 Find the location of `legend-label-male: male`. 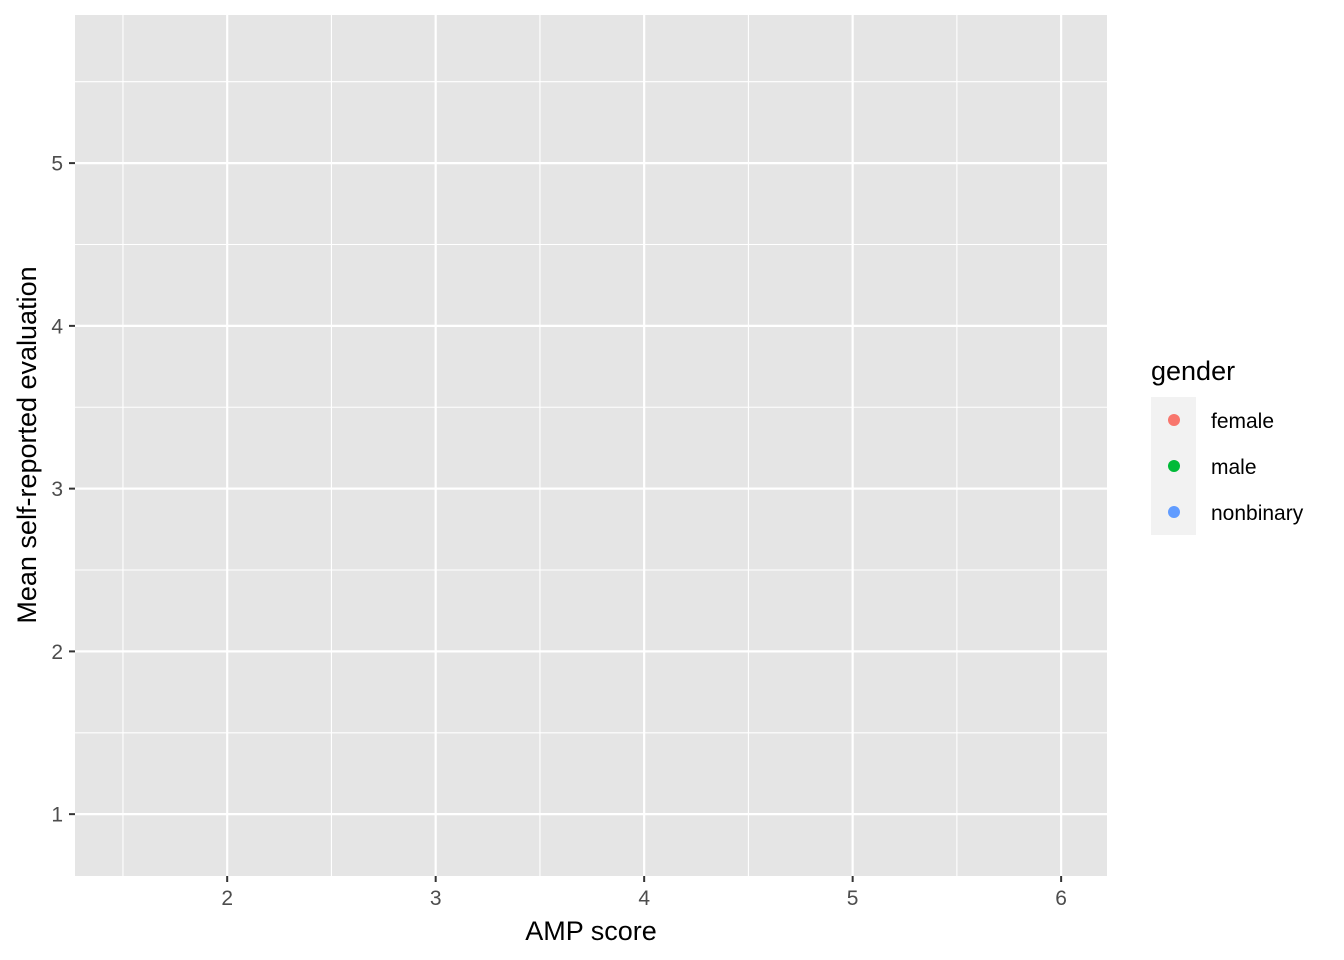

legend-label-male: male is located at coordinates (1234, 467).